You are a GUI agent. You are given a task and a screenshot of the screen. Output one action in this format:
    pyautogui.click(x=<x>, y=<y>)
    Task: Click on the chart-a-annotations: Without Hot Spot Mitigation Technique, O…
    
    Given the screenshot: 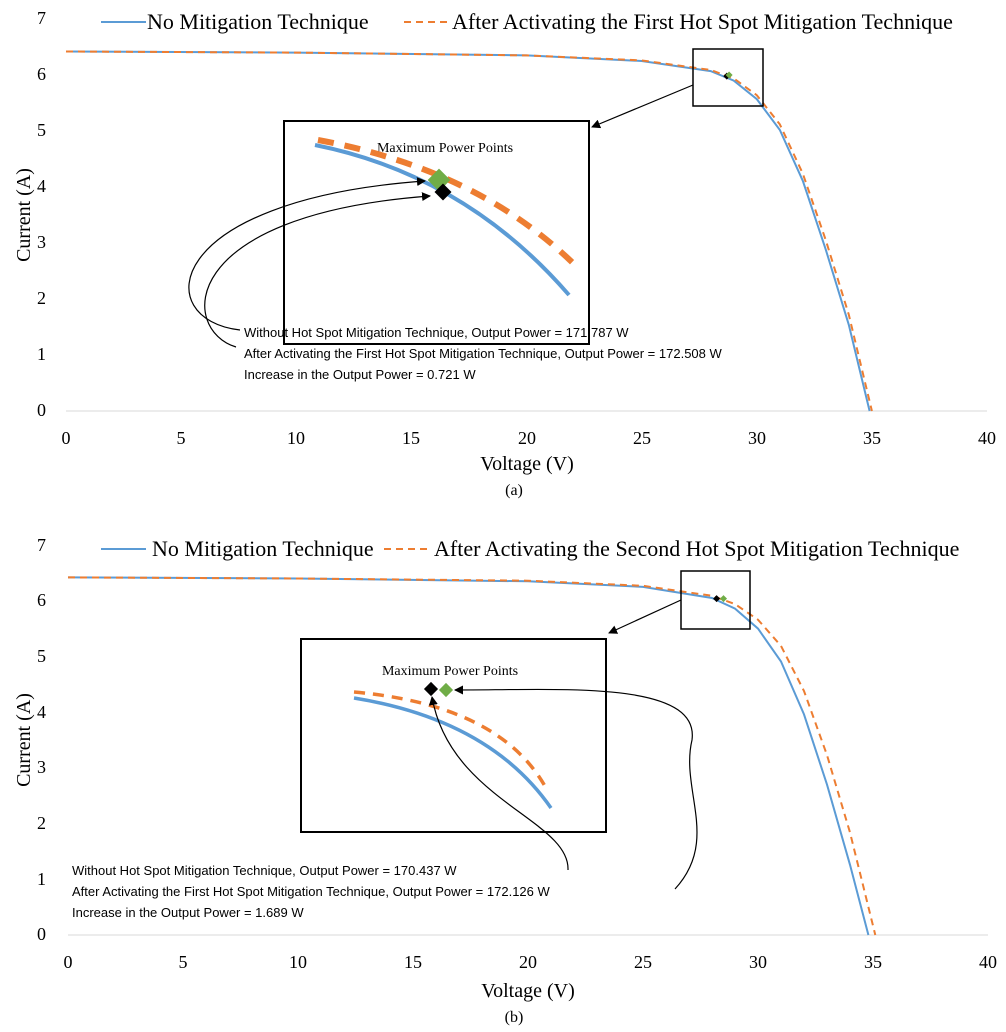 What is the action you would take?
    pyautogui.click(x=483, y=353)
    